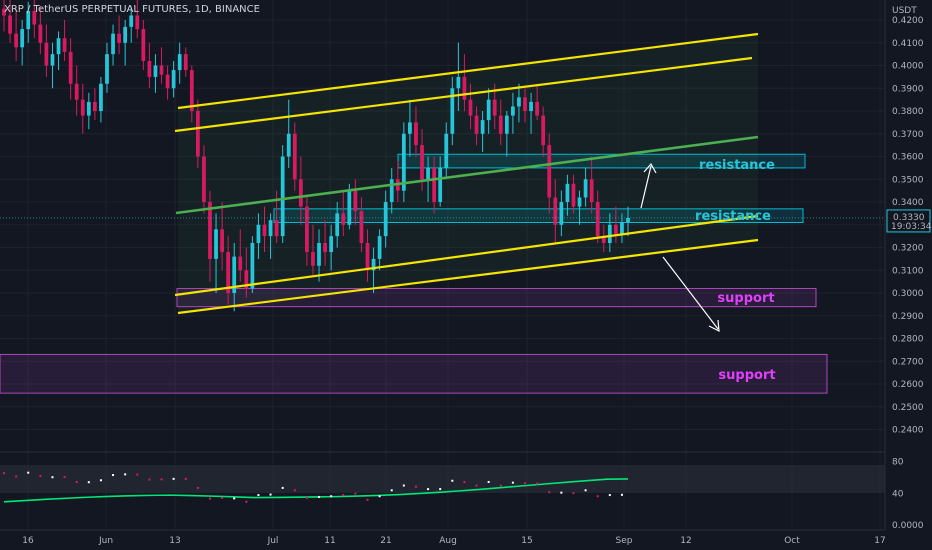  Describe the element at coordinates (904, 11) in the screenshot. I see `axis-currency: USDT` at that location.